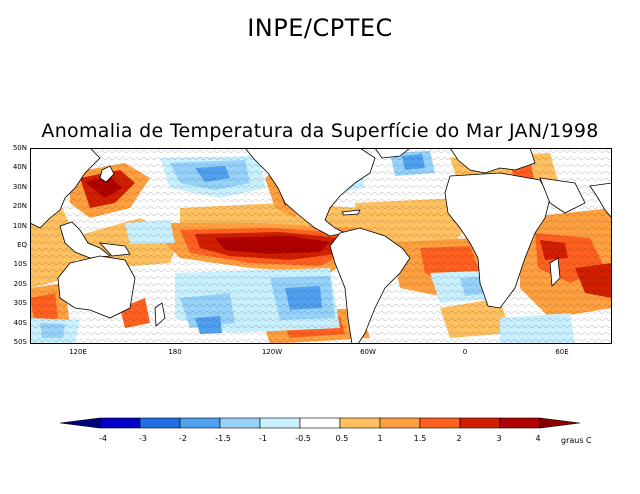 This screenshot has height=494, width=640. Describe the element at coordinates (351, 212) in the screenshot. I see `caribbean-islands` at that location.